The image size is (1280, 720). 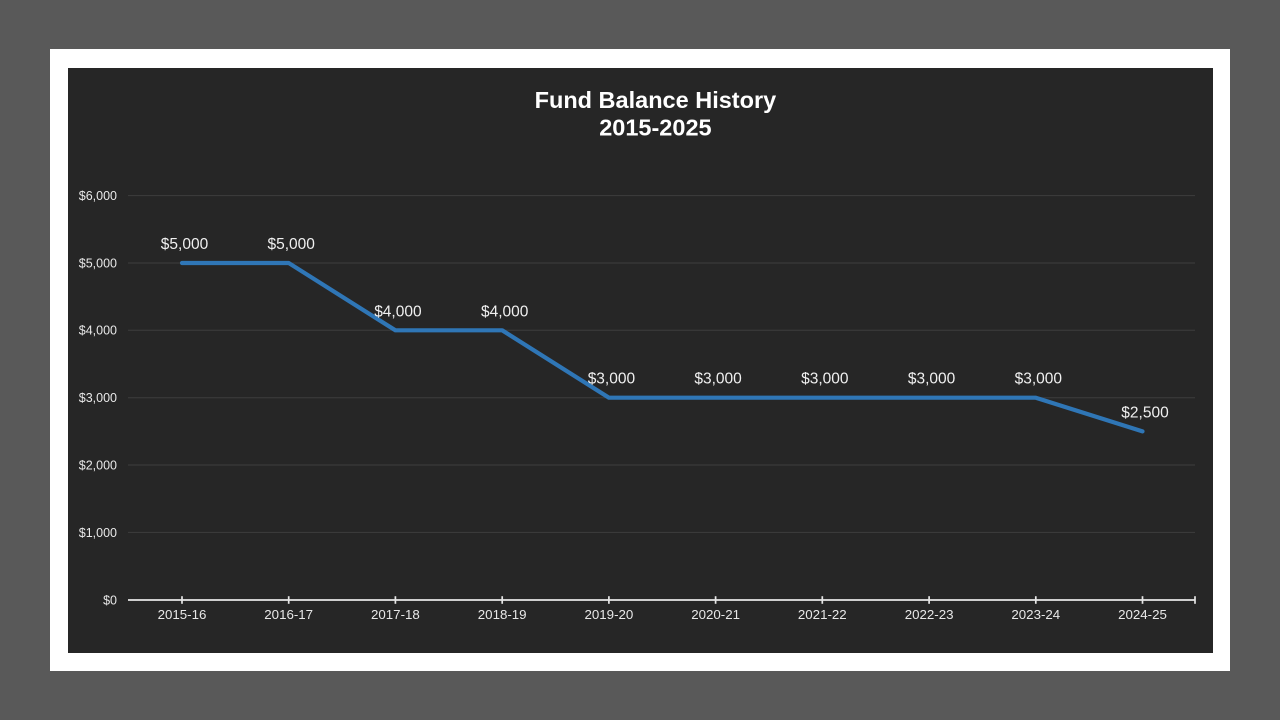 I want to click on svg-text: $0, so click(x=110, y=600).